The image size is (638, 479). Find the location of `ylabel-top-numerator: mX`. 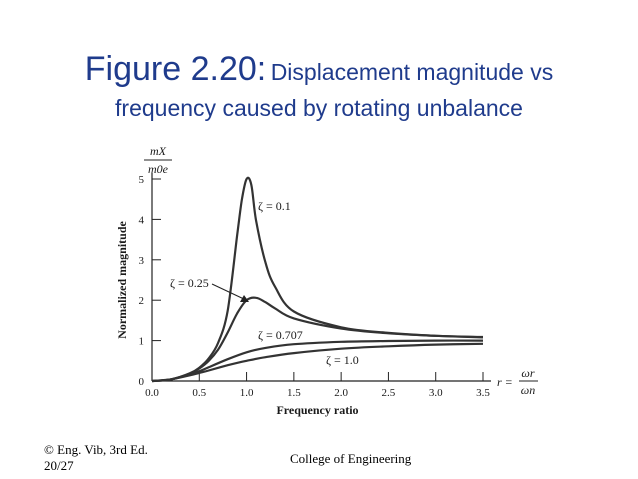

ylabel-top-numerator: mX is located at coordinates (158, 151).